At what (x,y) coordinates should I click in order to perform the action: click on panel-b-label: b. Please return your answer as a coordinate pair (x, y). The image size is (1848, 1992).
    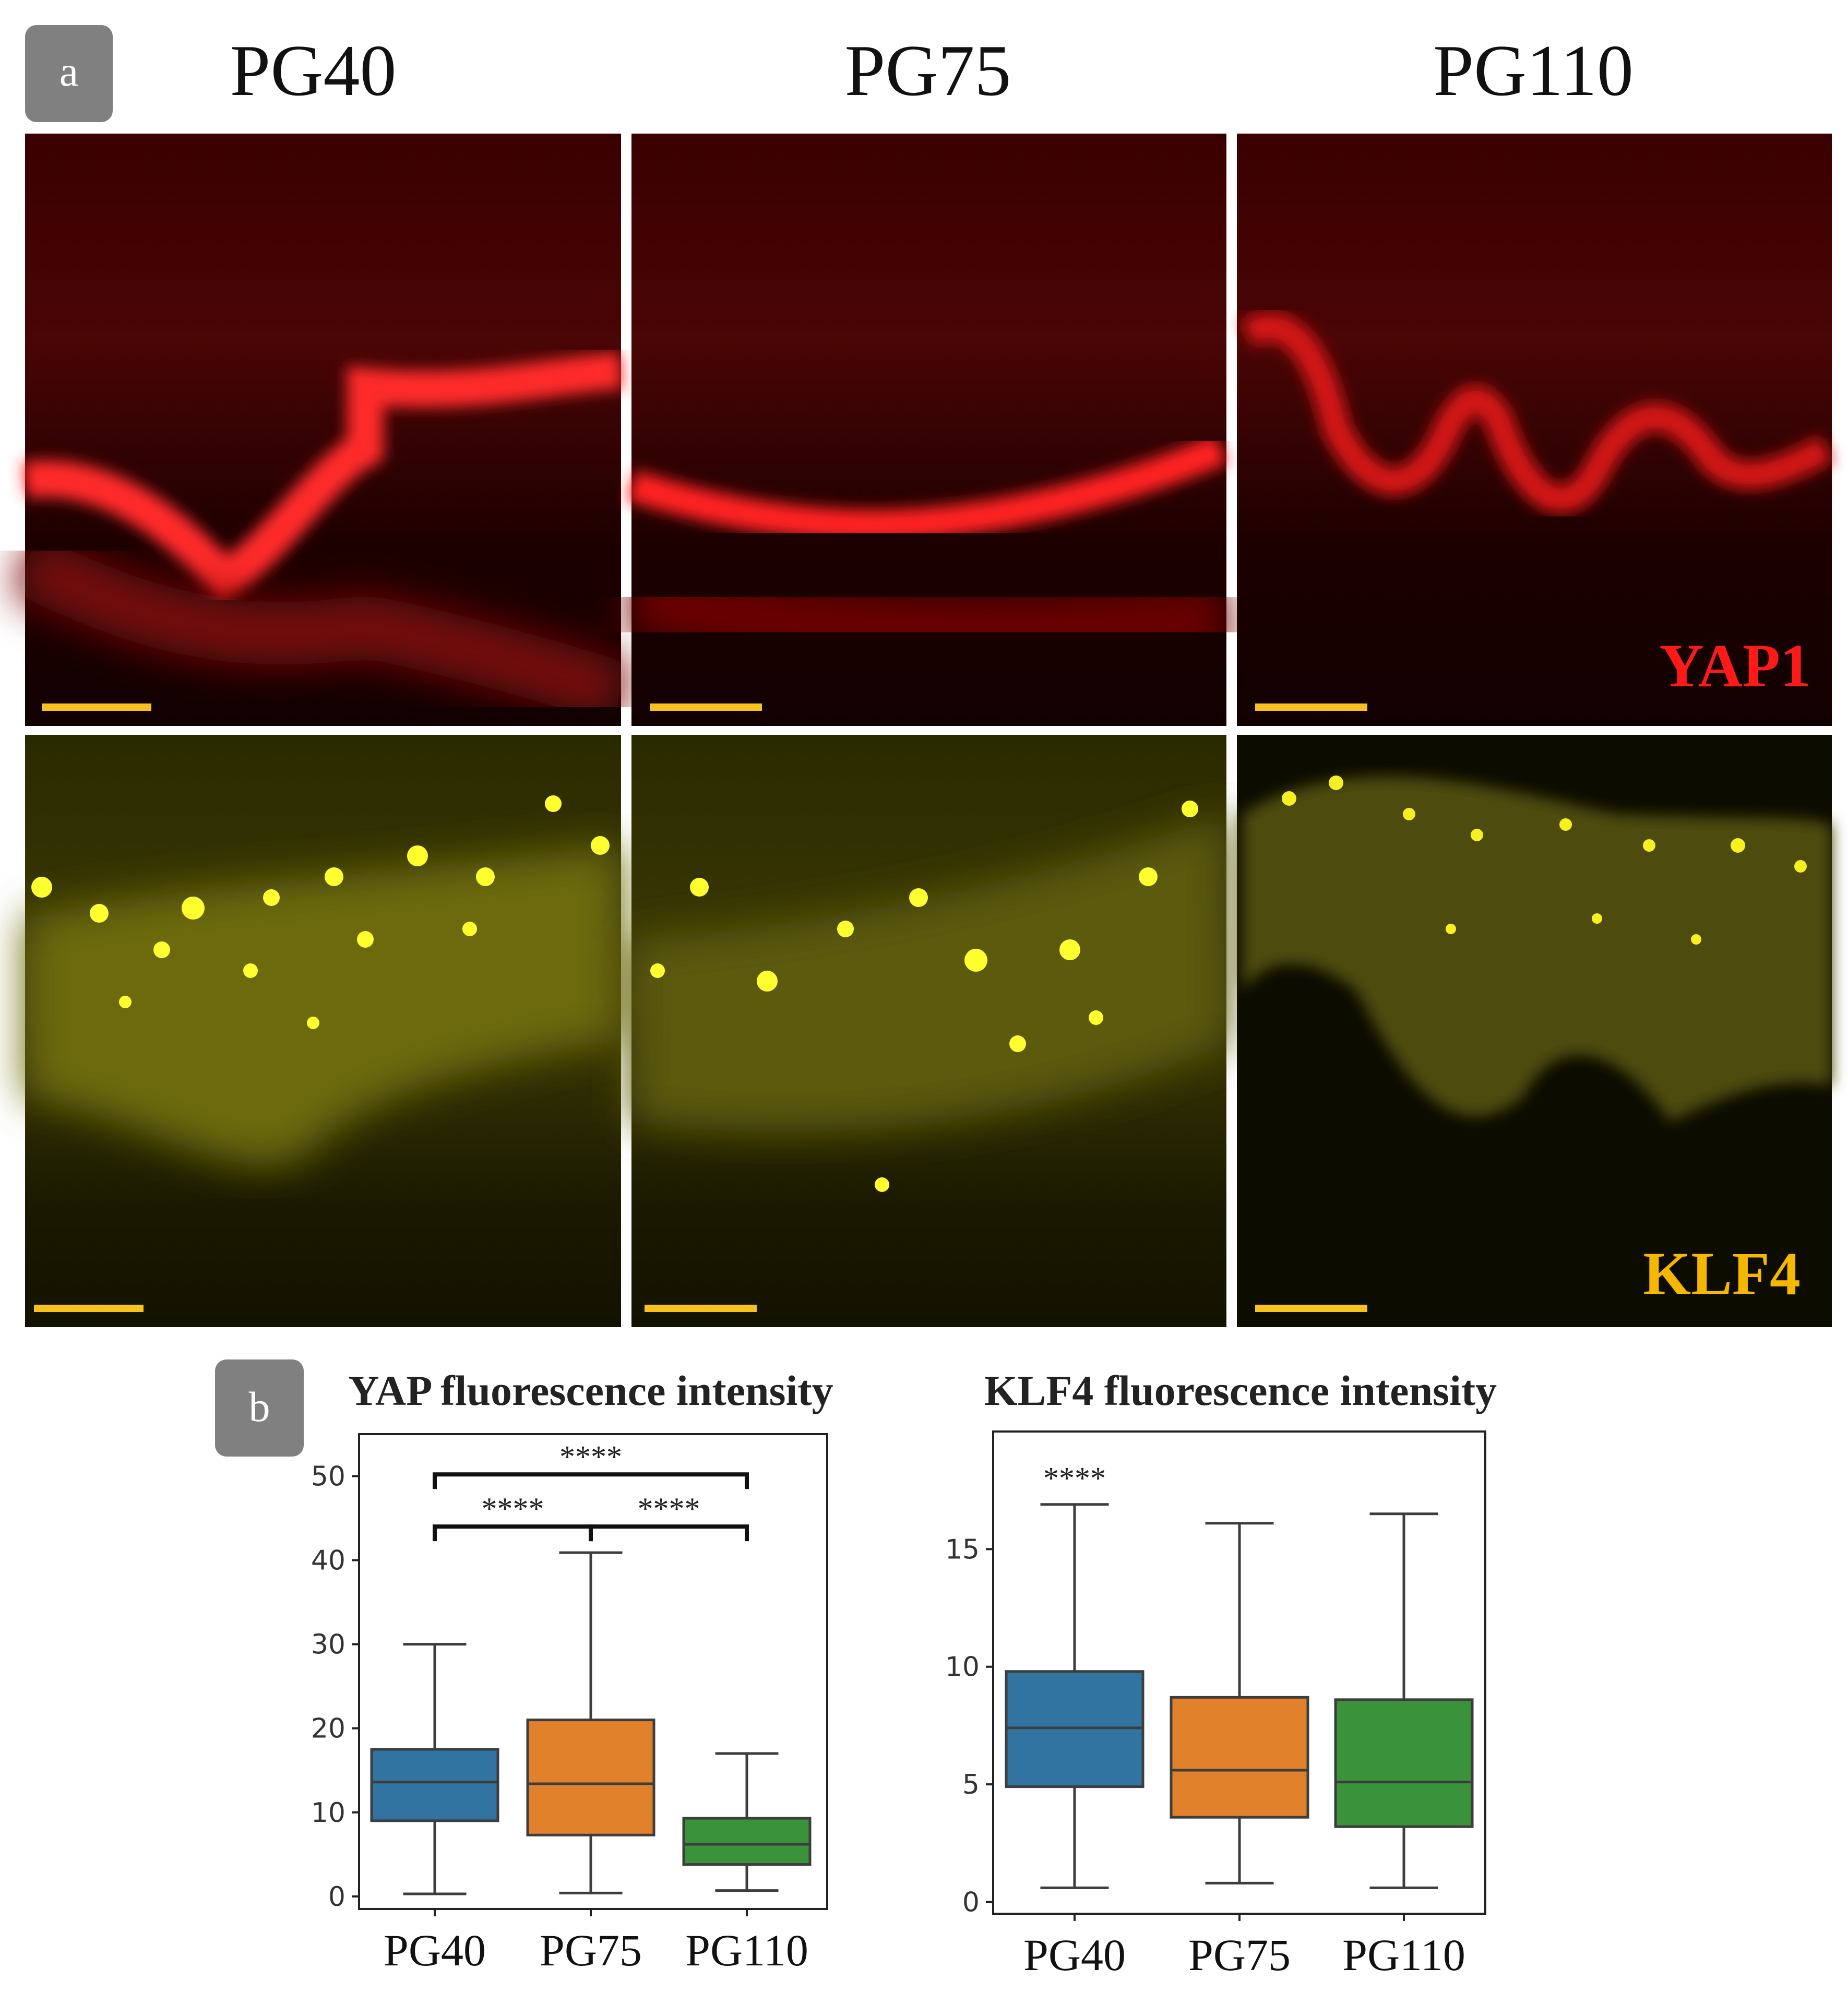
    Looking at the image, I should click on (259, 1407).